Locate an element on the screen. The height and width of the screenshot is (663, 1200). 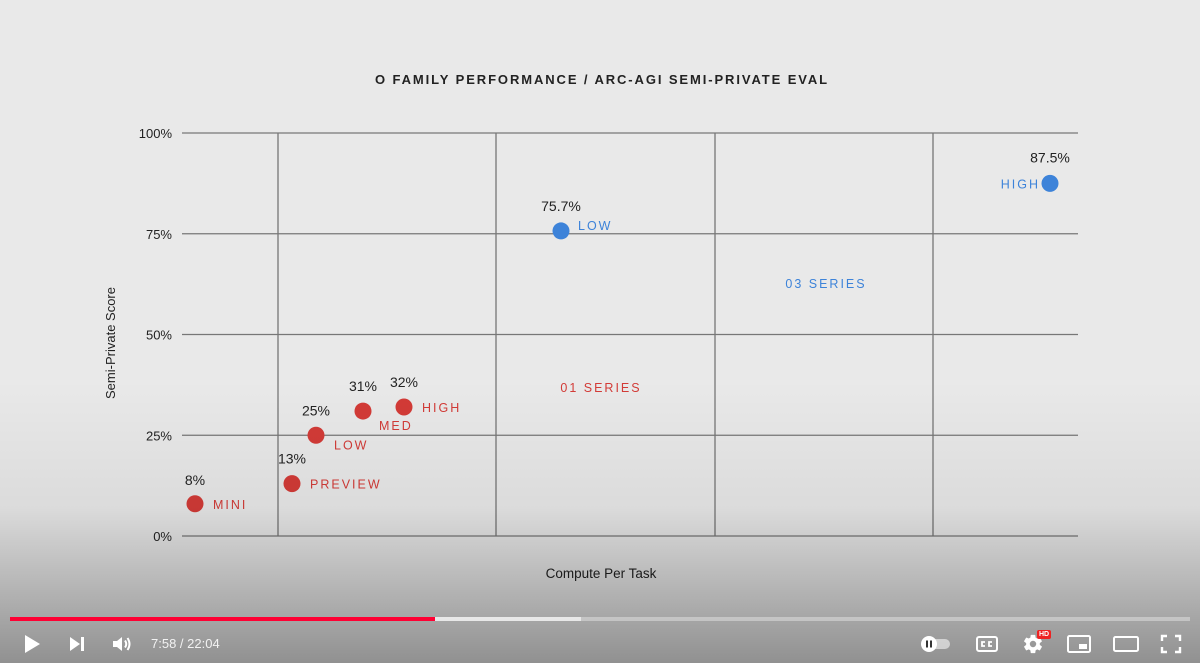
miniplayer-button is located at coordinates (1079, 644).